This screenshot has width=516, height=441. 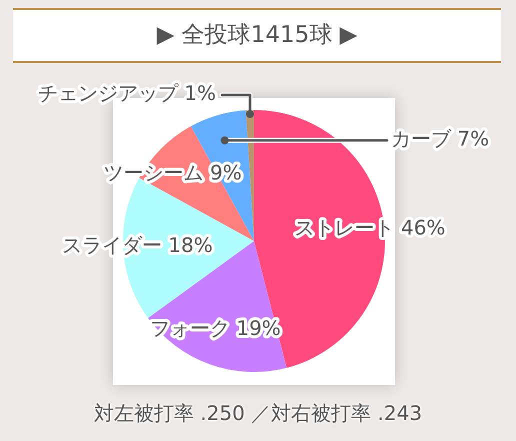 I want to click on slice-label: カーブ 7%, so click(x=440, y=138).